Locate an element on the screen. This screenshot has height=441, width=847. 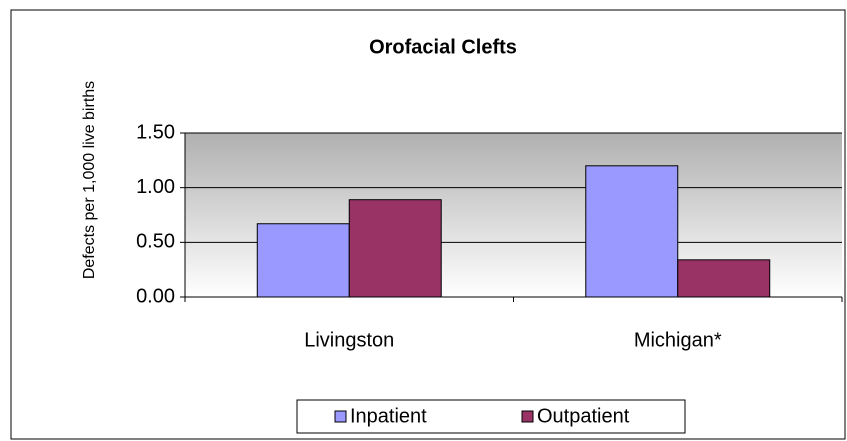
x-tick-label: Michigan* is located at coordinates (678, 340).